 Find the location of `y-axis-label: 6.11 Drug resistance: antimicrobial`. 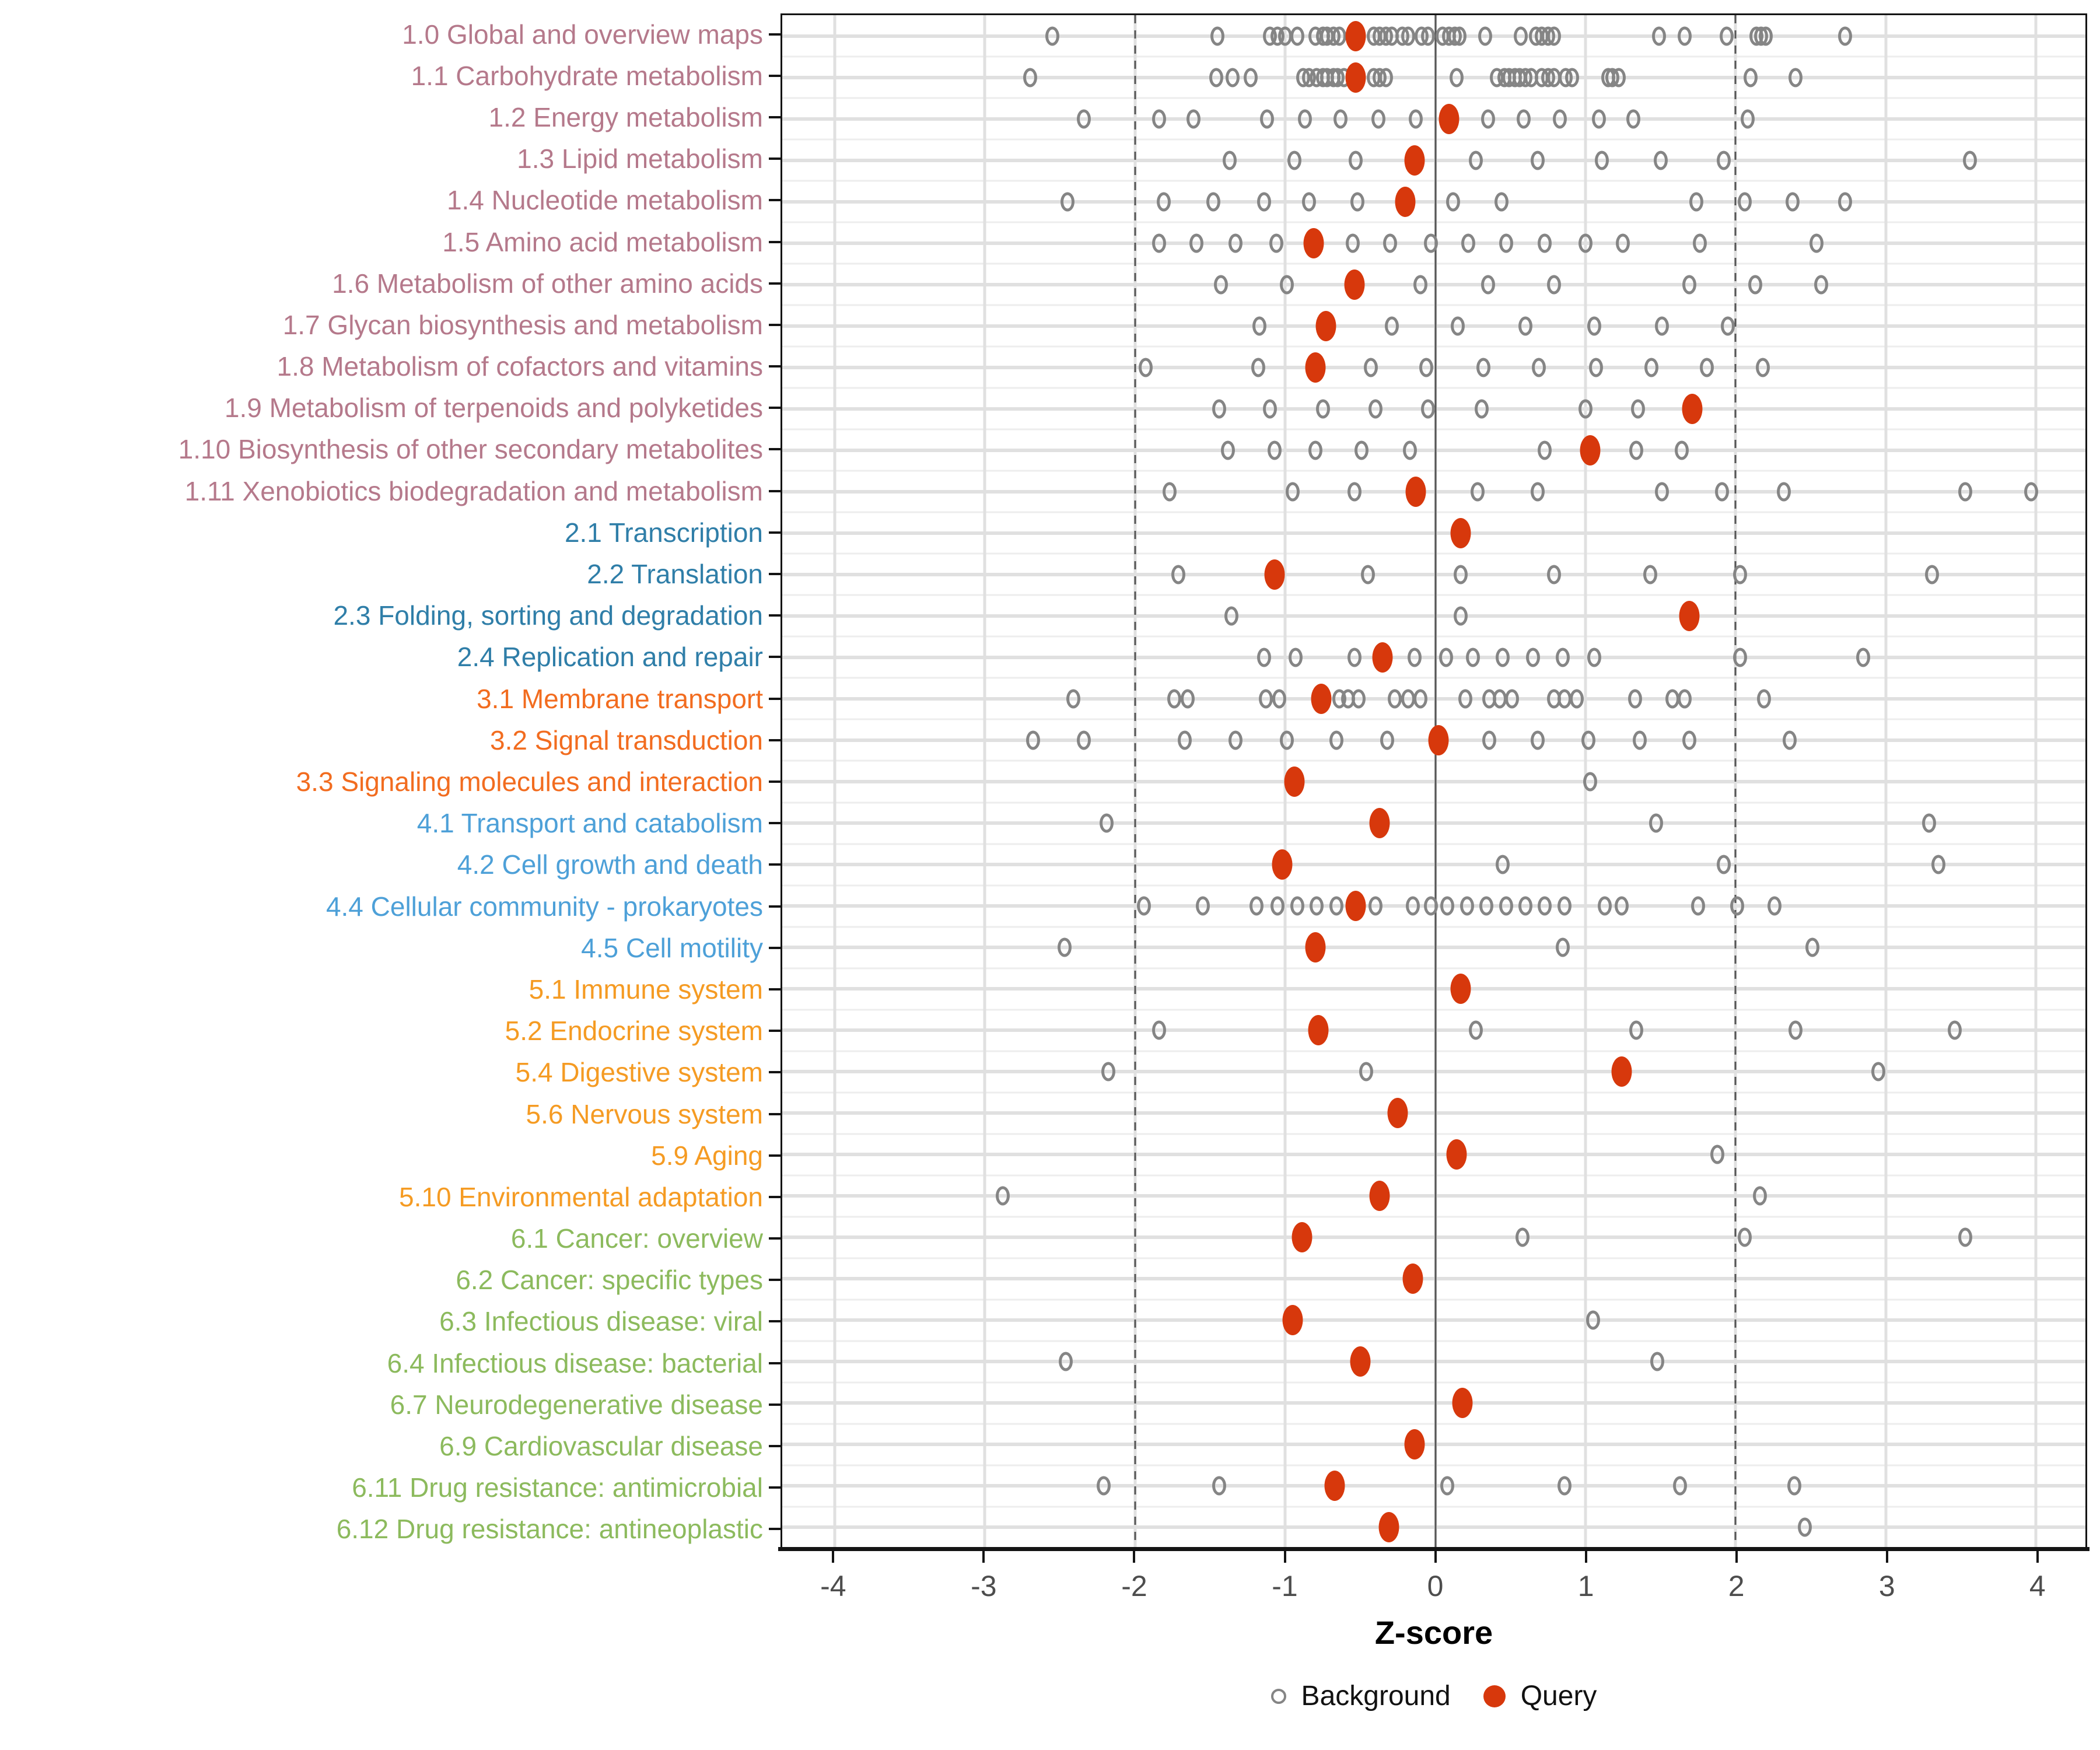

y-axis-label: 6.11 Drug resistance: antimicrobial is located at coordinates (557, 1487).